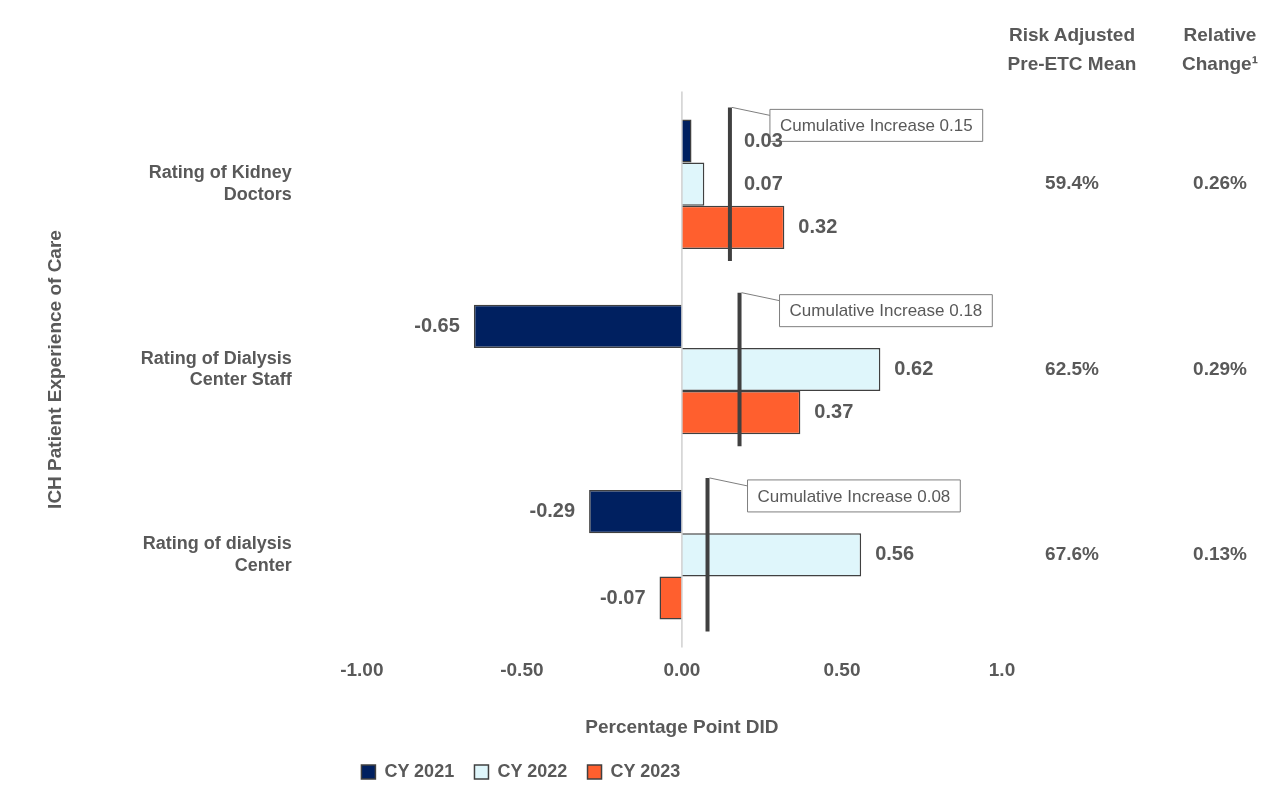 The image size is (1270, 801). Describe the element at coordinates (216, 368) in the screenshot. I see `y-tick-label: Rating of Dialysis Center Staff` at that location.